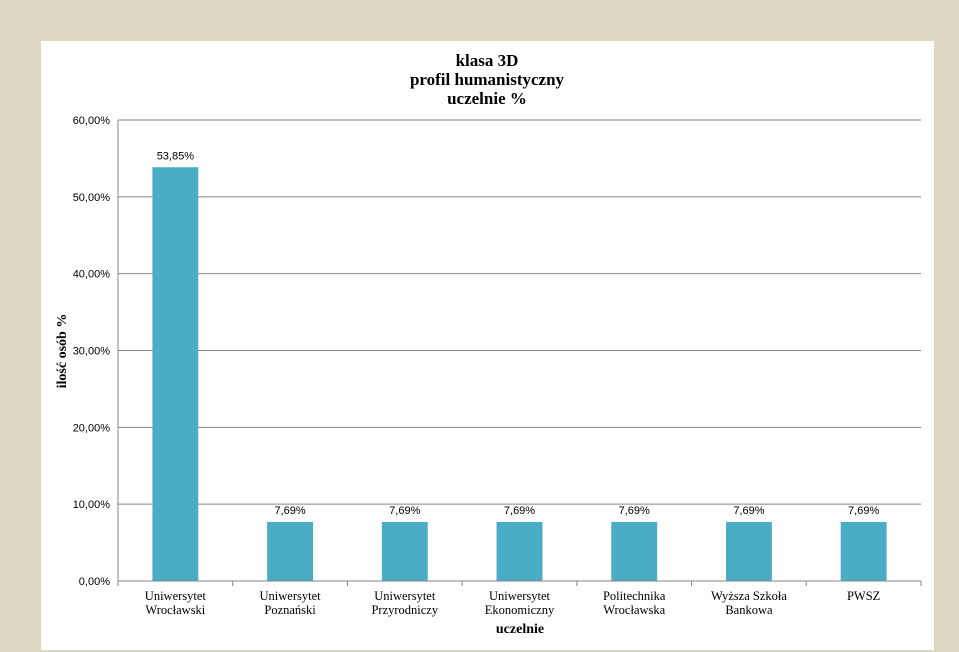 The image size is (959, 652). What do you see at coordinates (520, 629) in the screenshot?
I see `x-axis-title: uczelnie` at bounding box center [520, 629].